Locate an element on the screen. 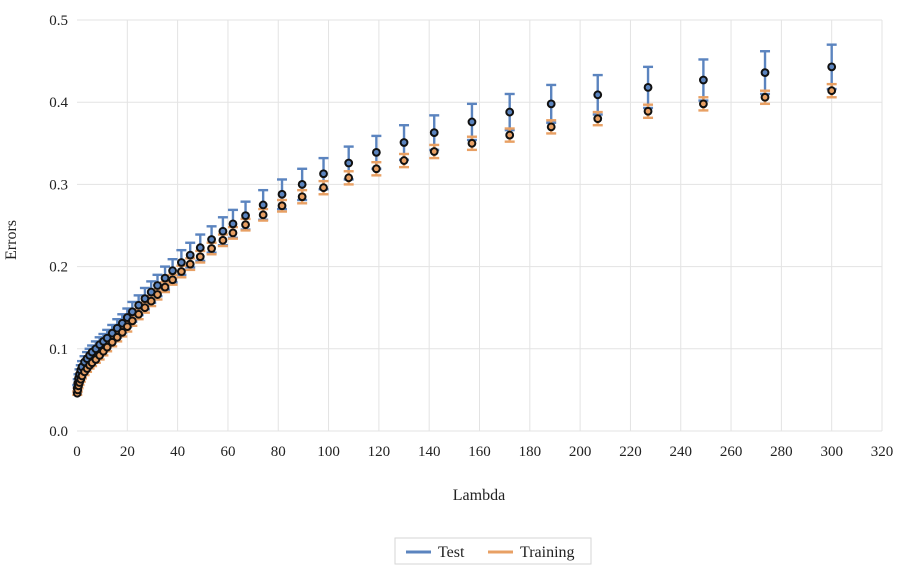 This screenshot has width=904, height=565. x-tick-label: 320 is located at coordinates (882, 452).